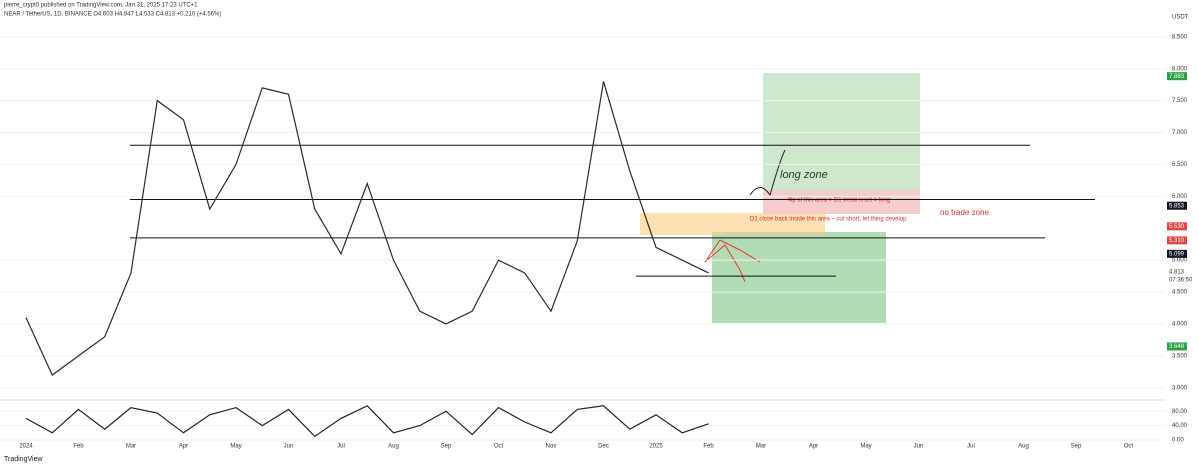 The width and height of the screenshot is (1199, 466). Describe the element at coordinates (1180, 356) in the screenshot. I see `y-tick-label: 3.500` at that location.